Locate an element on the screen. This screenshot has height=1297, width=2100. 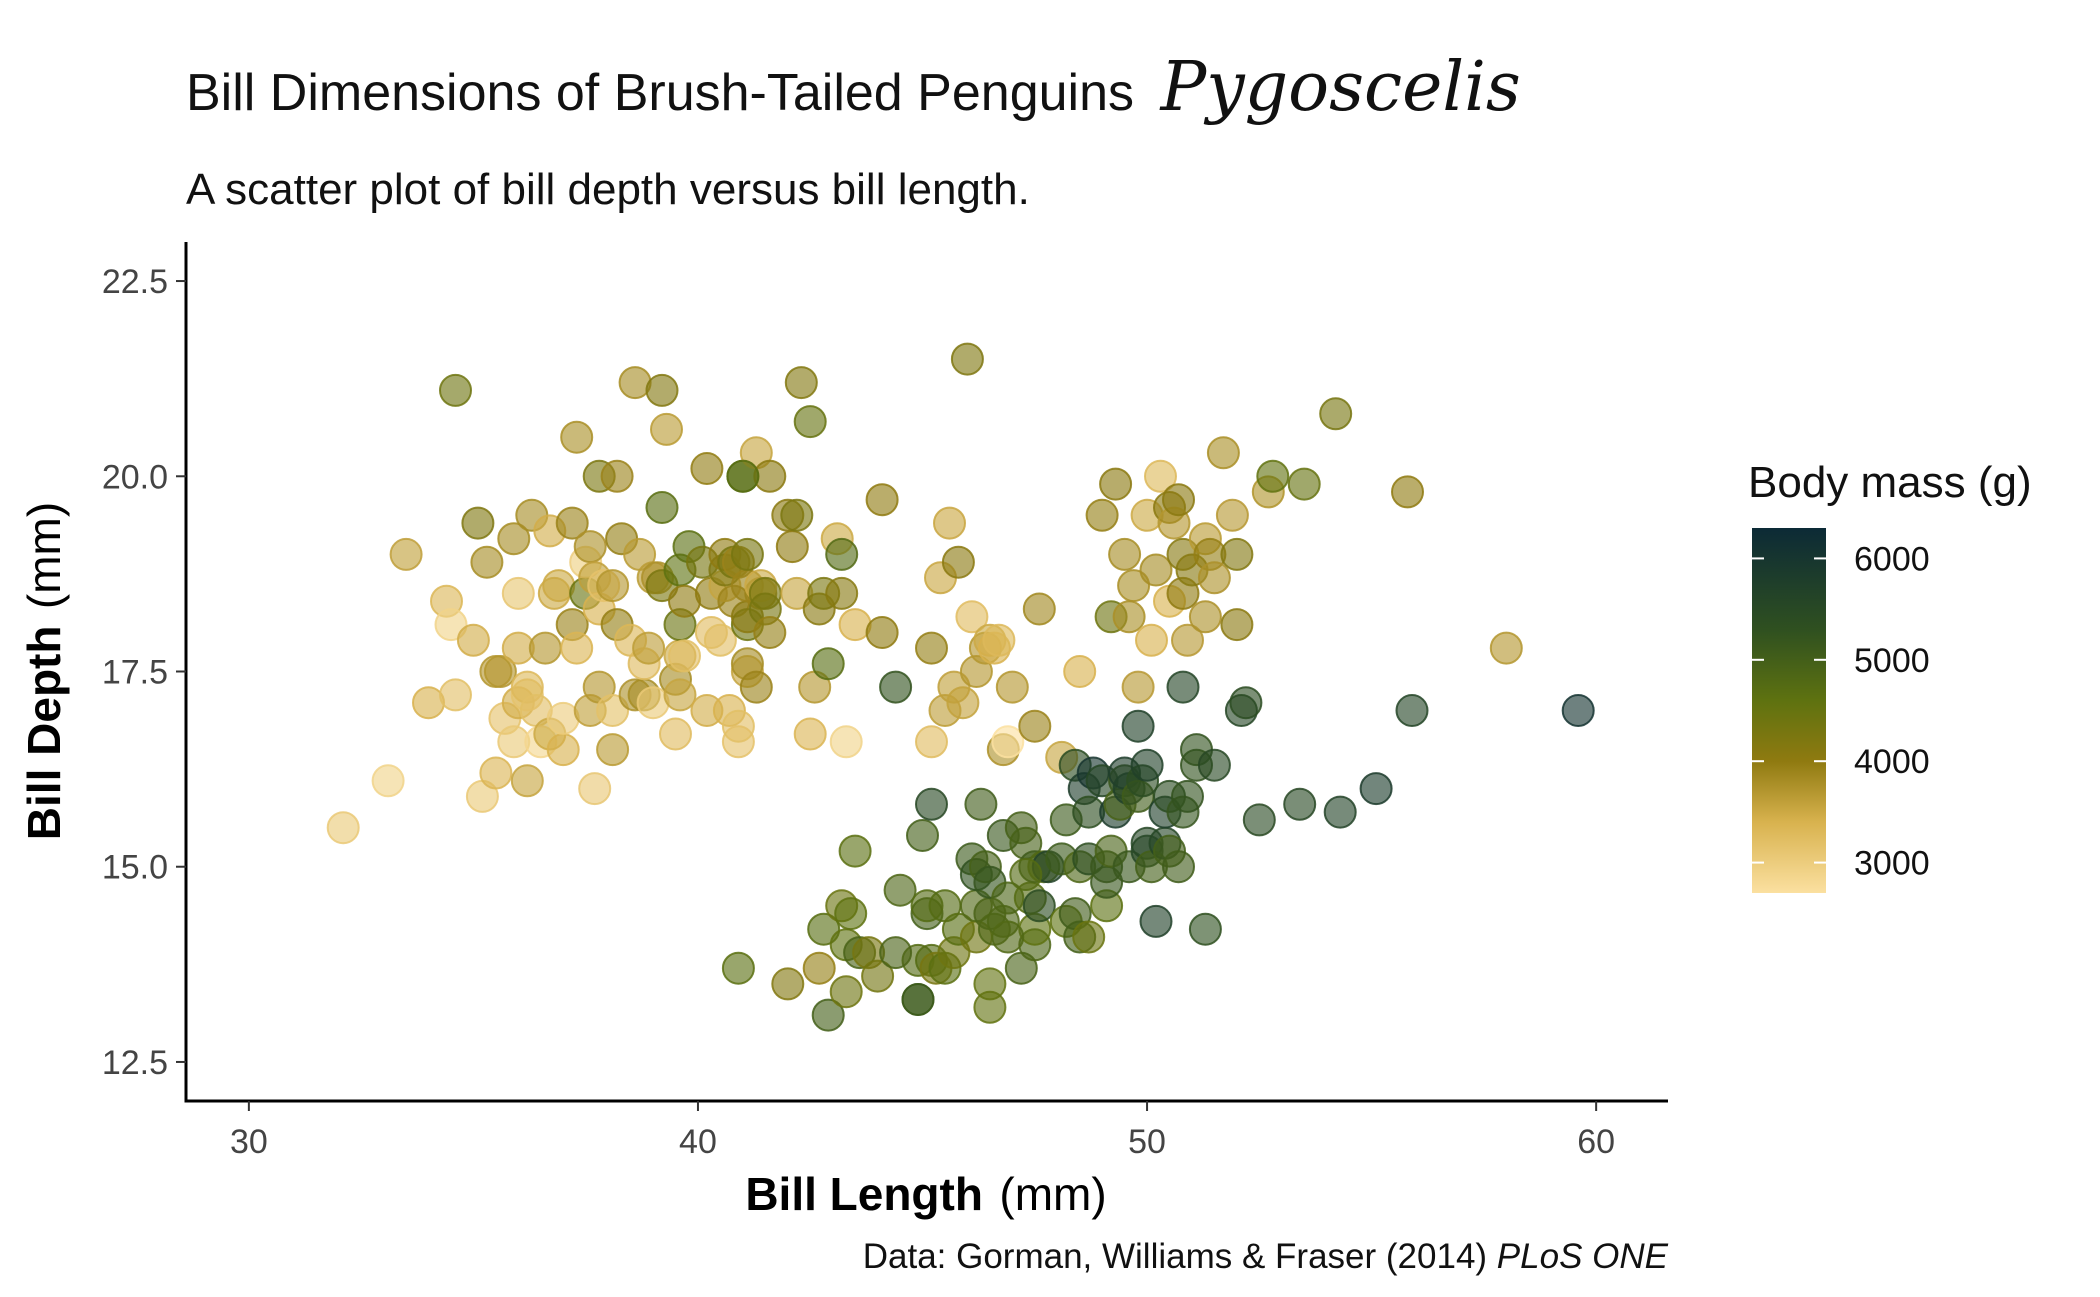
legend-tick-label: 6000 is located at coordinates (1892, 559).